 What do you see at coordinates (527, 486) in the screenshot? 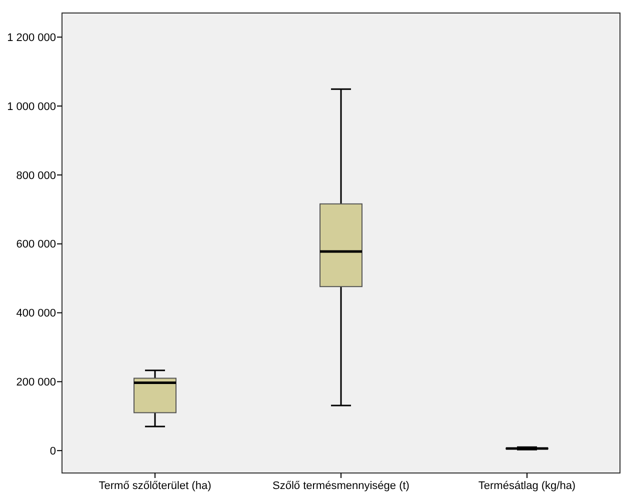
I see `x-tick-label: Termésátlag (kg/ha)` at bounding box center [527, 486].